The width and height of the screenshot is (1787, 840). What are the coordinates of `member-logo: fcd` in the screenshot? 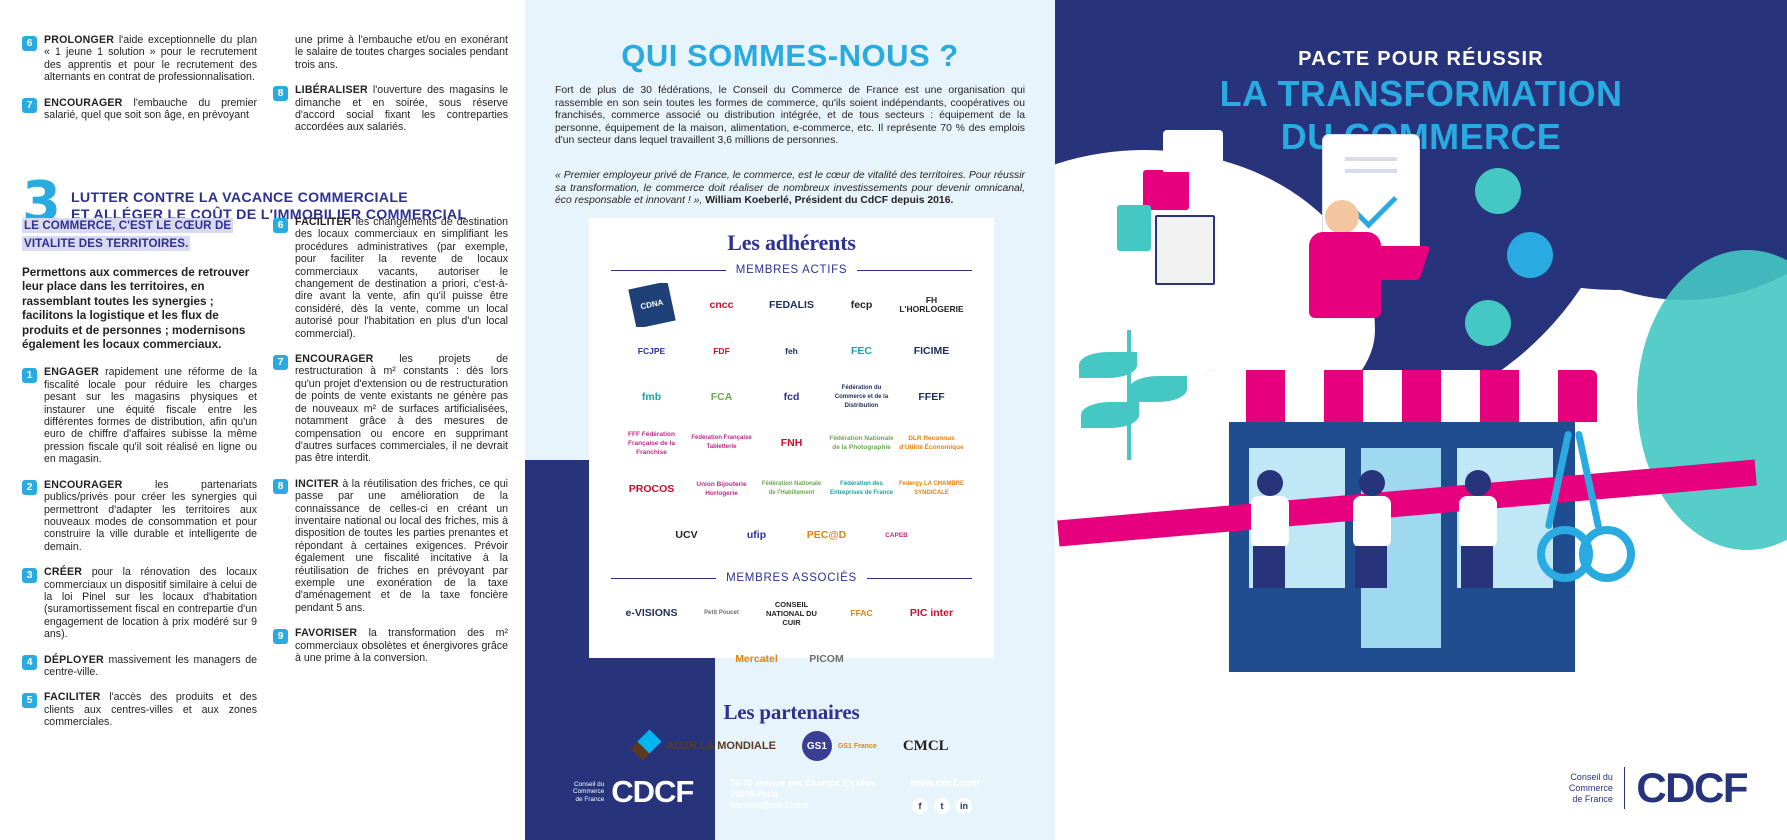 It's located at (791, 396).